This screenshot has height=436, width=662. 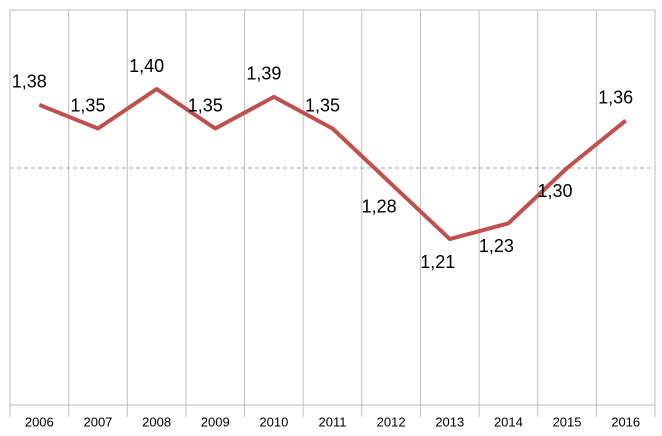 What do you see at coordinates (437, 262) in the screenshot?
I see `data-label: 1,21` at bounding box center [437, 262].